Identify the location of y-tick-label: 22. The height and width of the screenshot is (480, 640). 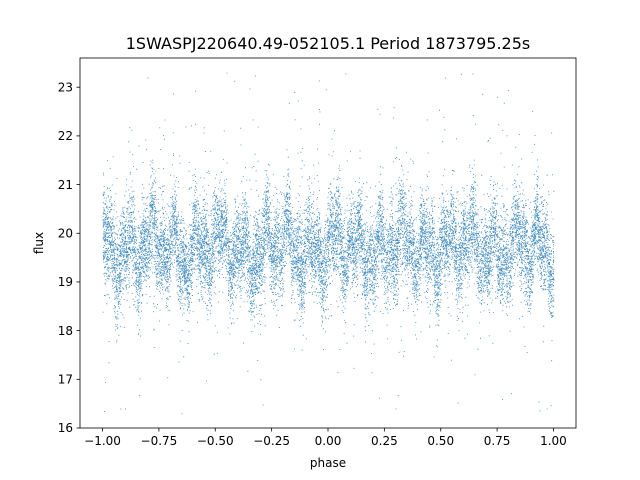
(65, 136).